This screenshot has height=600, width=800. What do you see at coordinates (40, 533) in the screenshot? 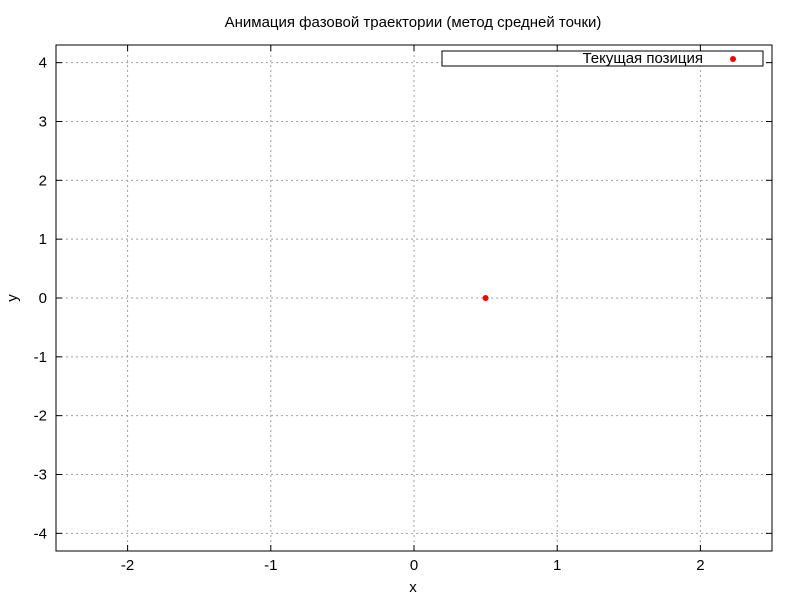
I see `y-tick-label: -4` at bounding box center [40, 533].